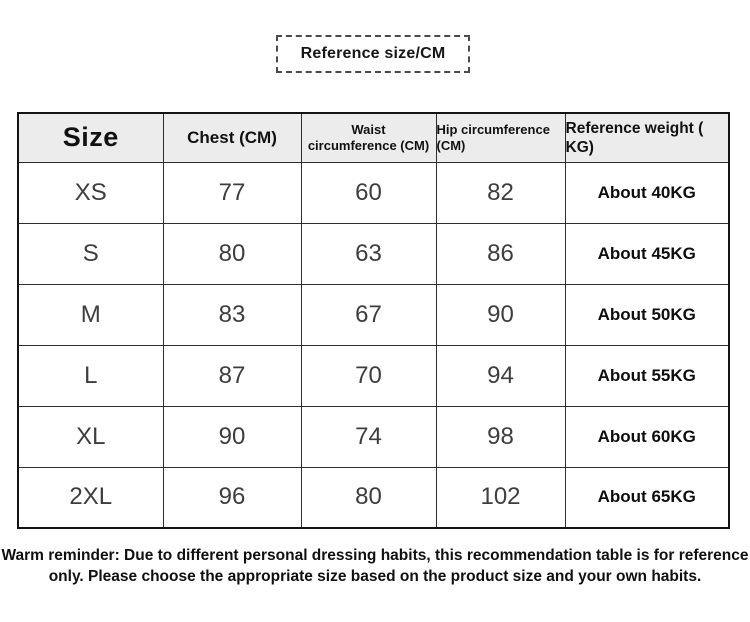 Image resolution: width=750 pixels, height=622 pixels. What do you see at coordinates (232, 497) in the screenshot?
I see `table-cell-chest: 96` at bounding box center [232, 497].